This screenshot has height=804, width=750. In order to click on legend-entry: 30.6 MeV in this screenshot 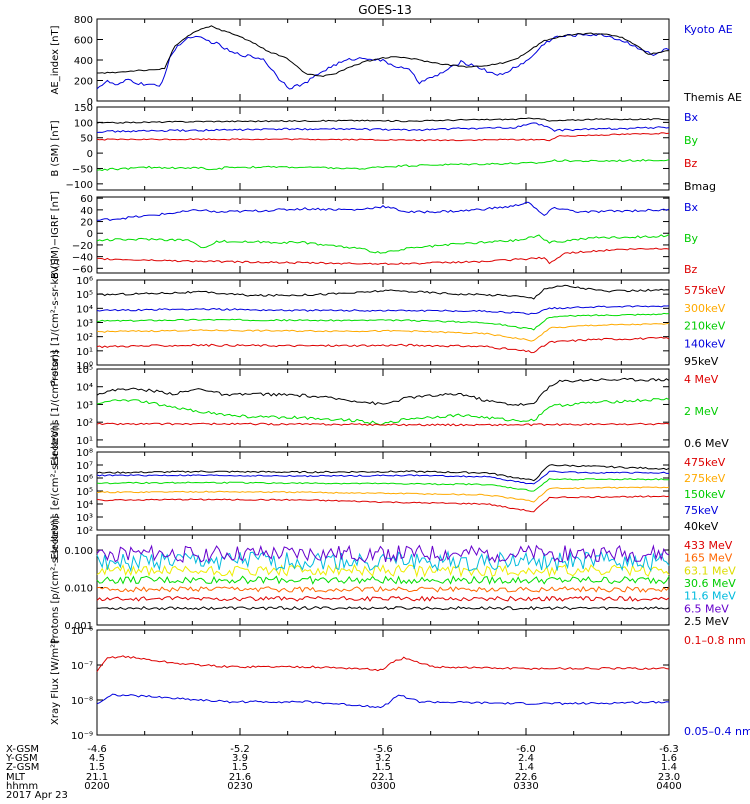, I will do `click(710, 583)`.